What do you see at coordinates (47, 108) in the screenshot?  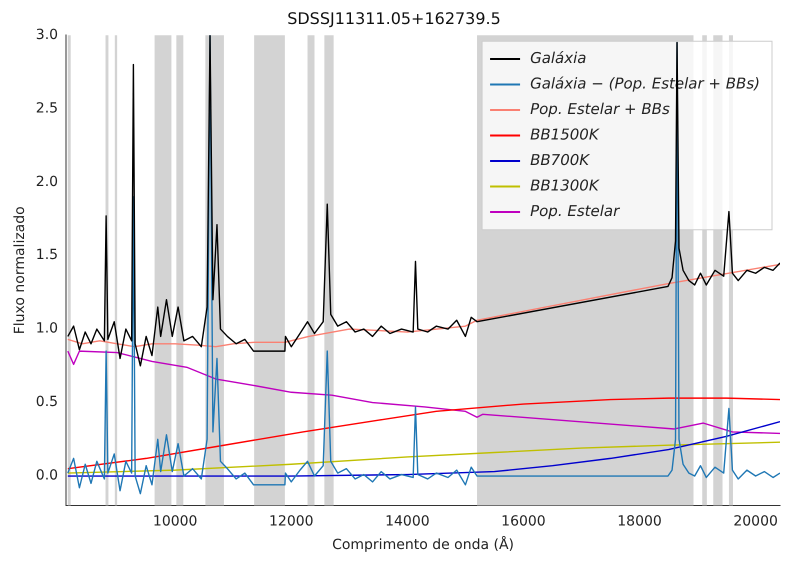 I see `y-tick-label: 2.5` at bounding box center [47, 108].